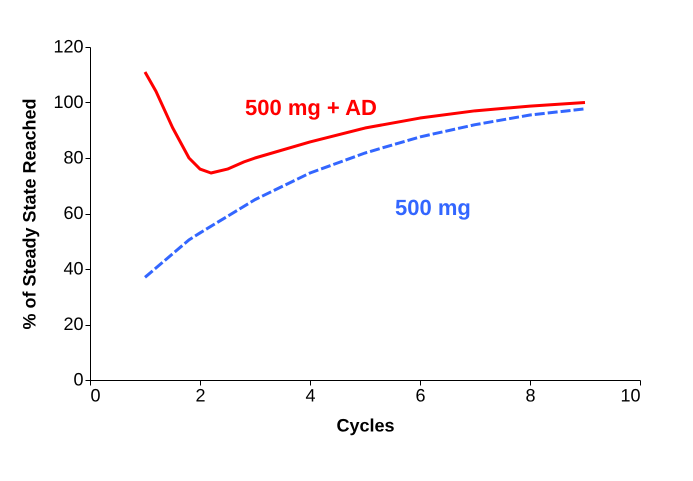 The height and width of the screenshot is (481, 693). What do you see at coordinates (420, 396) in the screenshot?
I see `x-tick-label: 6` at bounding box center [420, 396].